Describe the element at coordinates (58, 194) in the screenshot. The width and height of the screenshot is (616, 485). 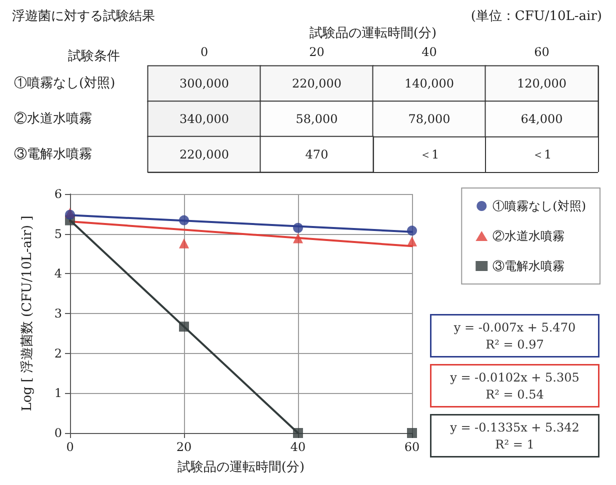
I see `y-tick-label: 6` at that location.